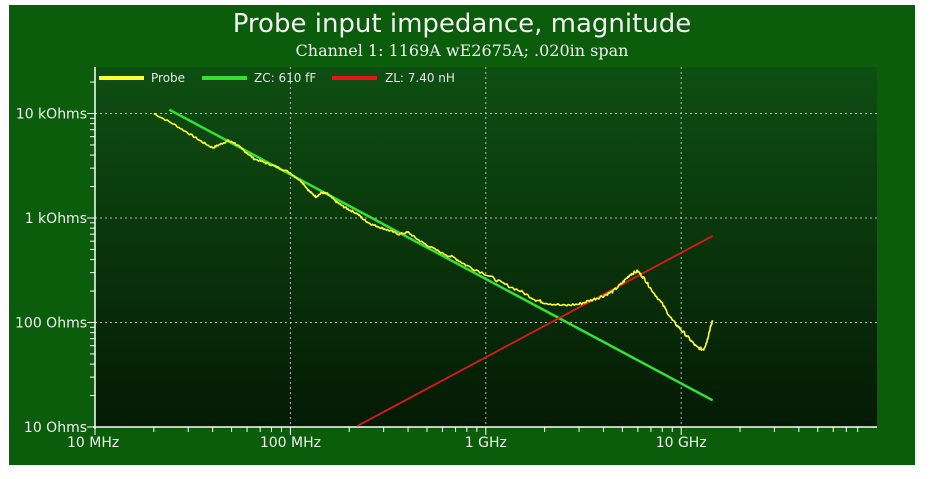  I want to click on x-tick-label: 100 MHz, so click(290, 443).